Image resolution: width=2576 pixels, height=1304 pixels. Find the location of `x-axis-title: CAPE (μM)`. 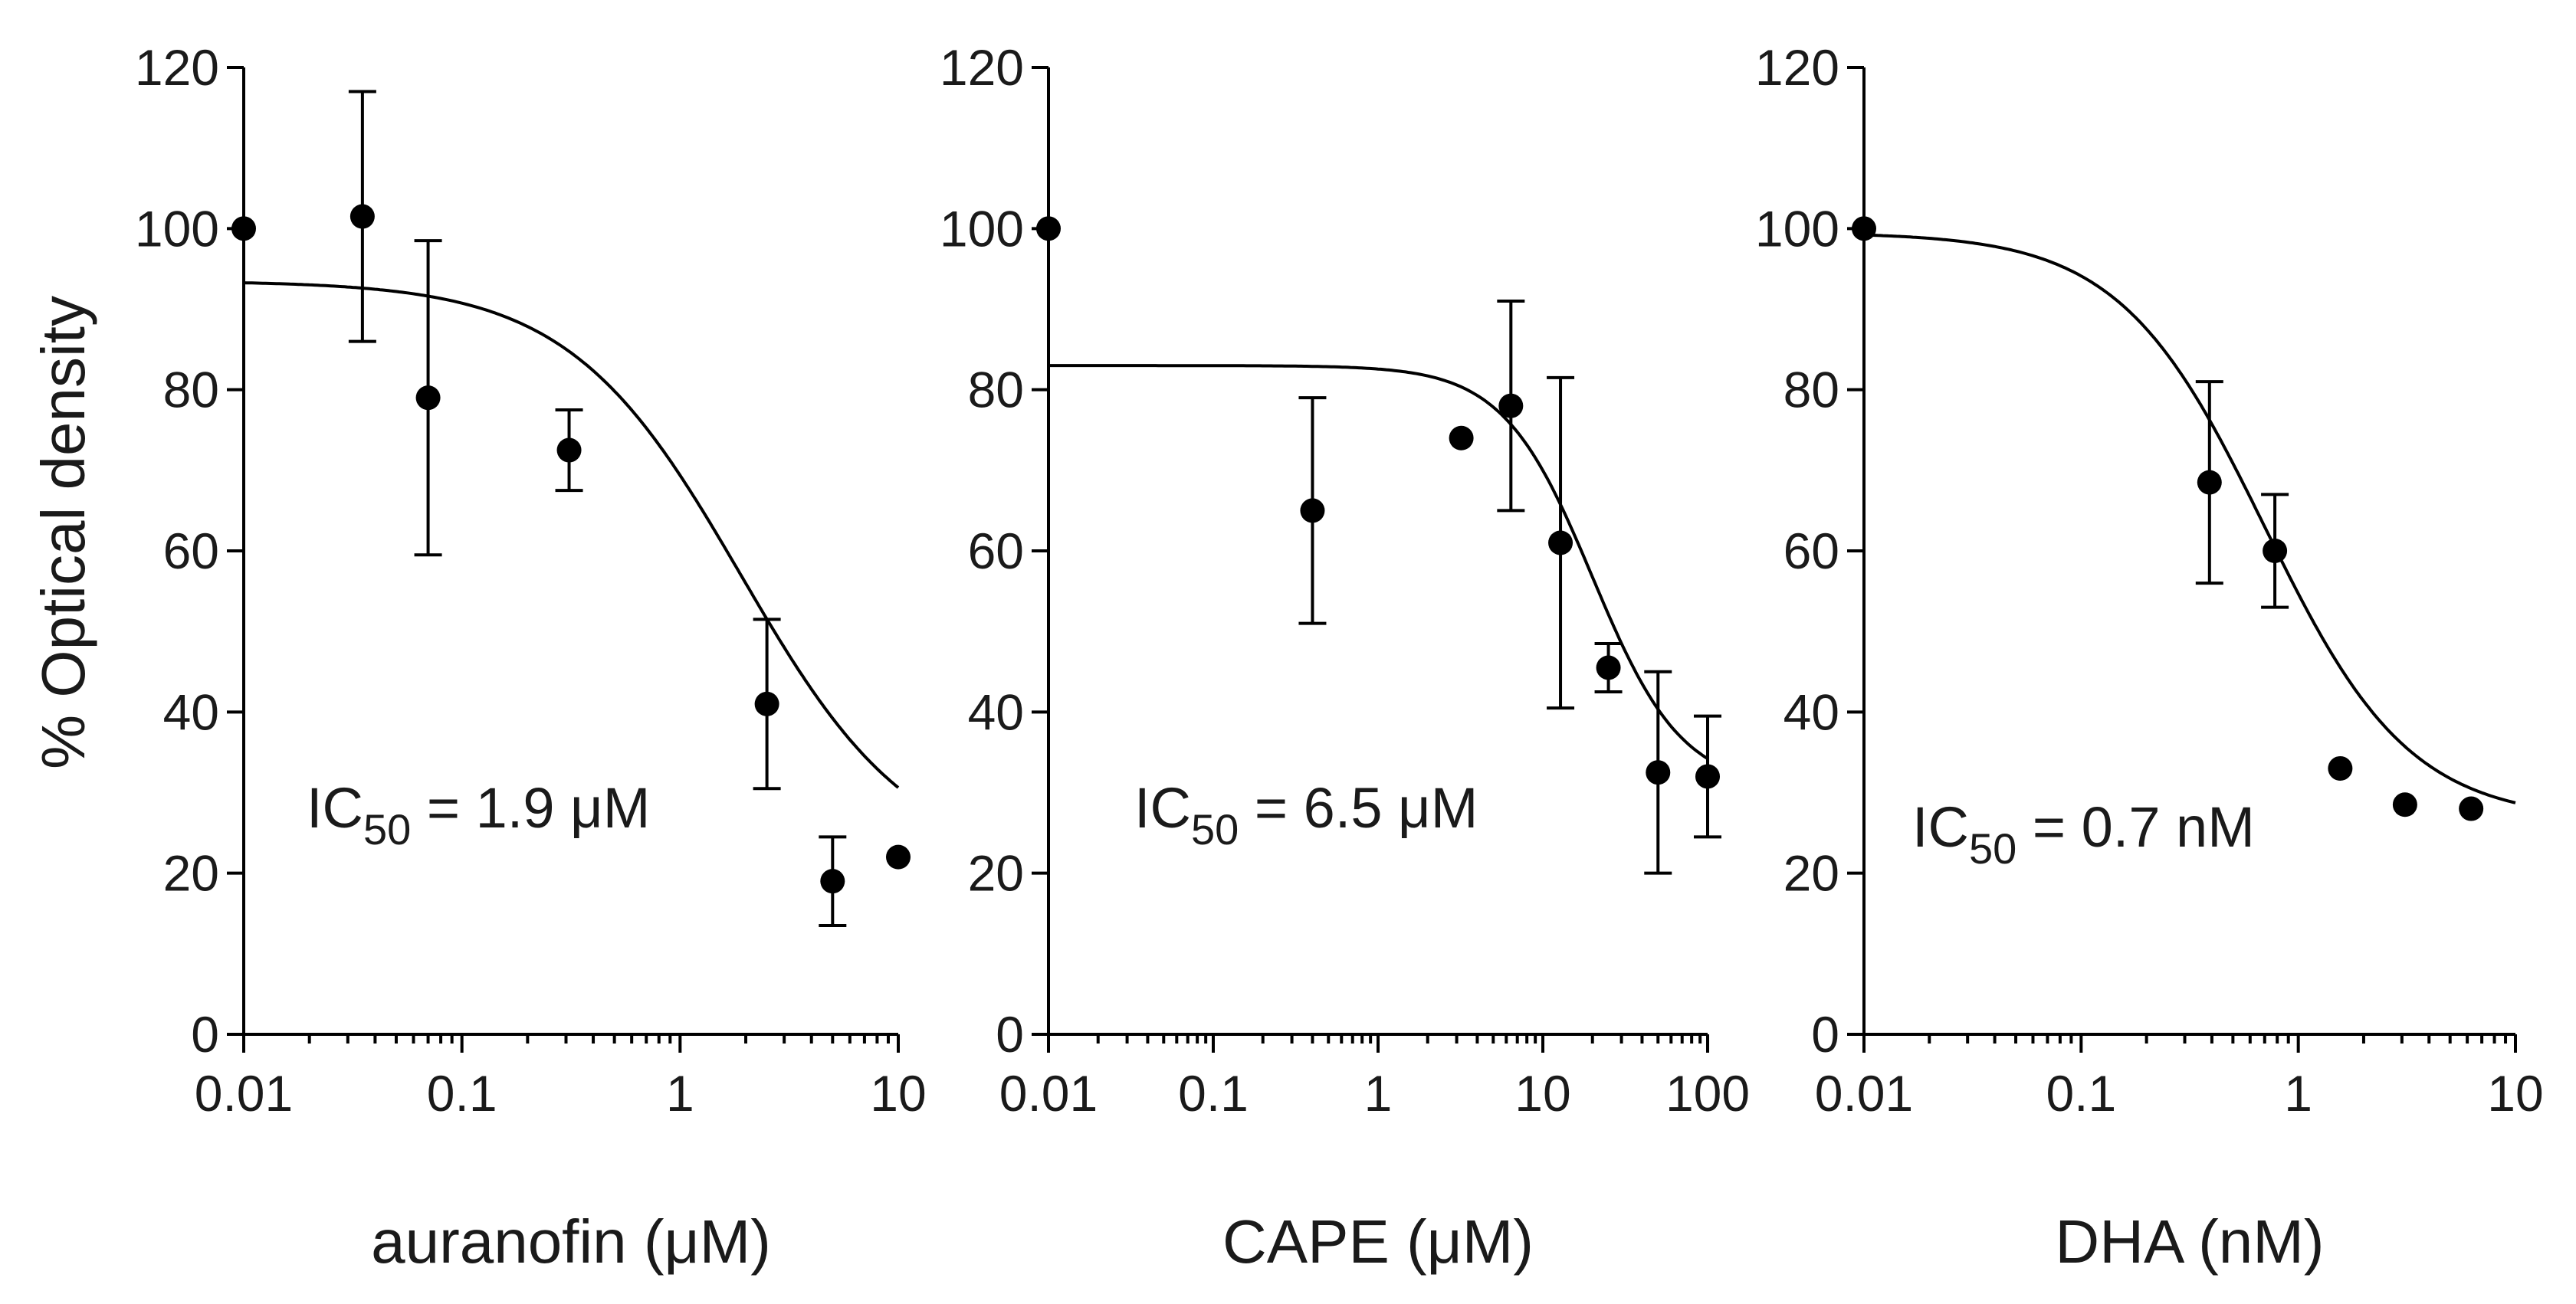

x-axis-title: CAPE (μM) is located at coordinates (1378, 1241).